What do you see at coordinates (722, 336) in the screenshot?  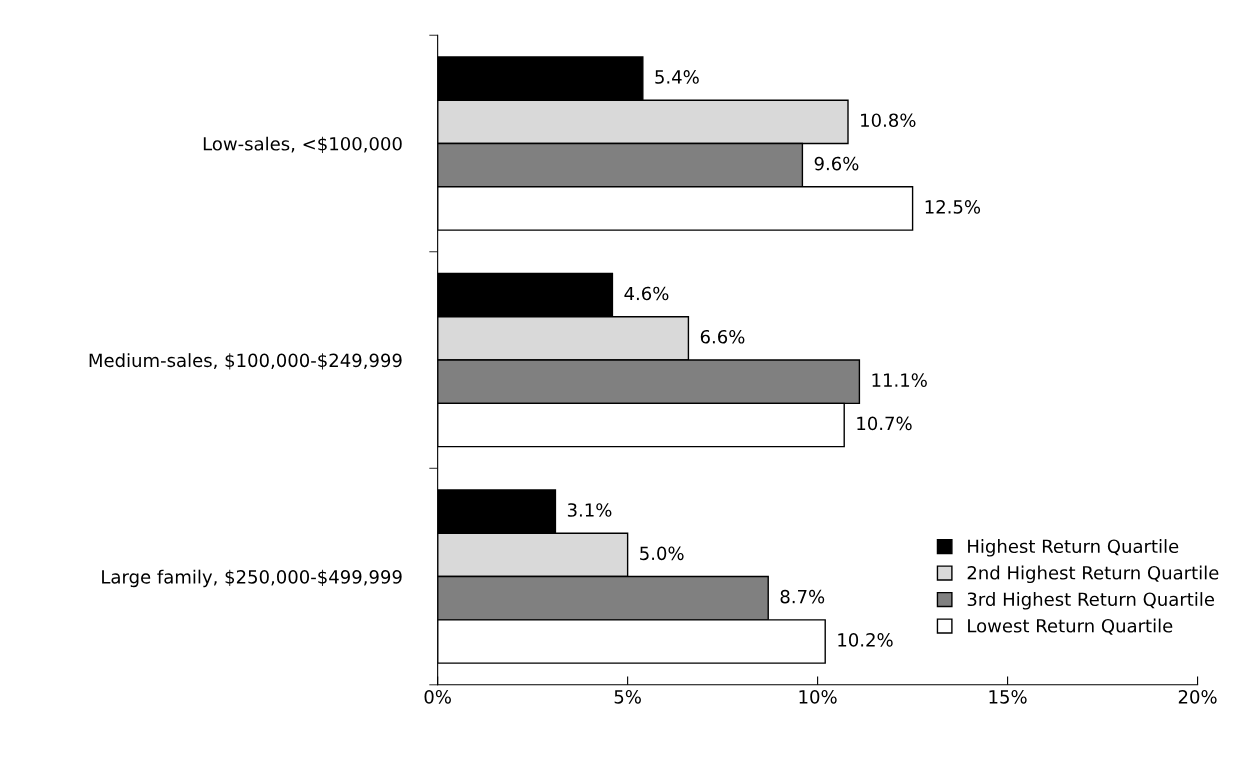 I see `data-label: 6.6%` at bounding box center [722, 336].